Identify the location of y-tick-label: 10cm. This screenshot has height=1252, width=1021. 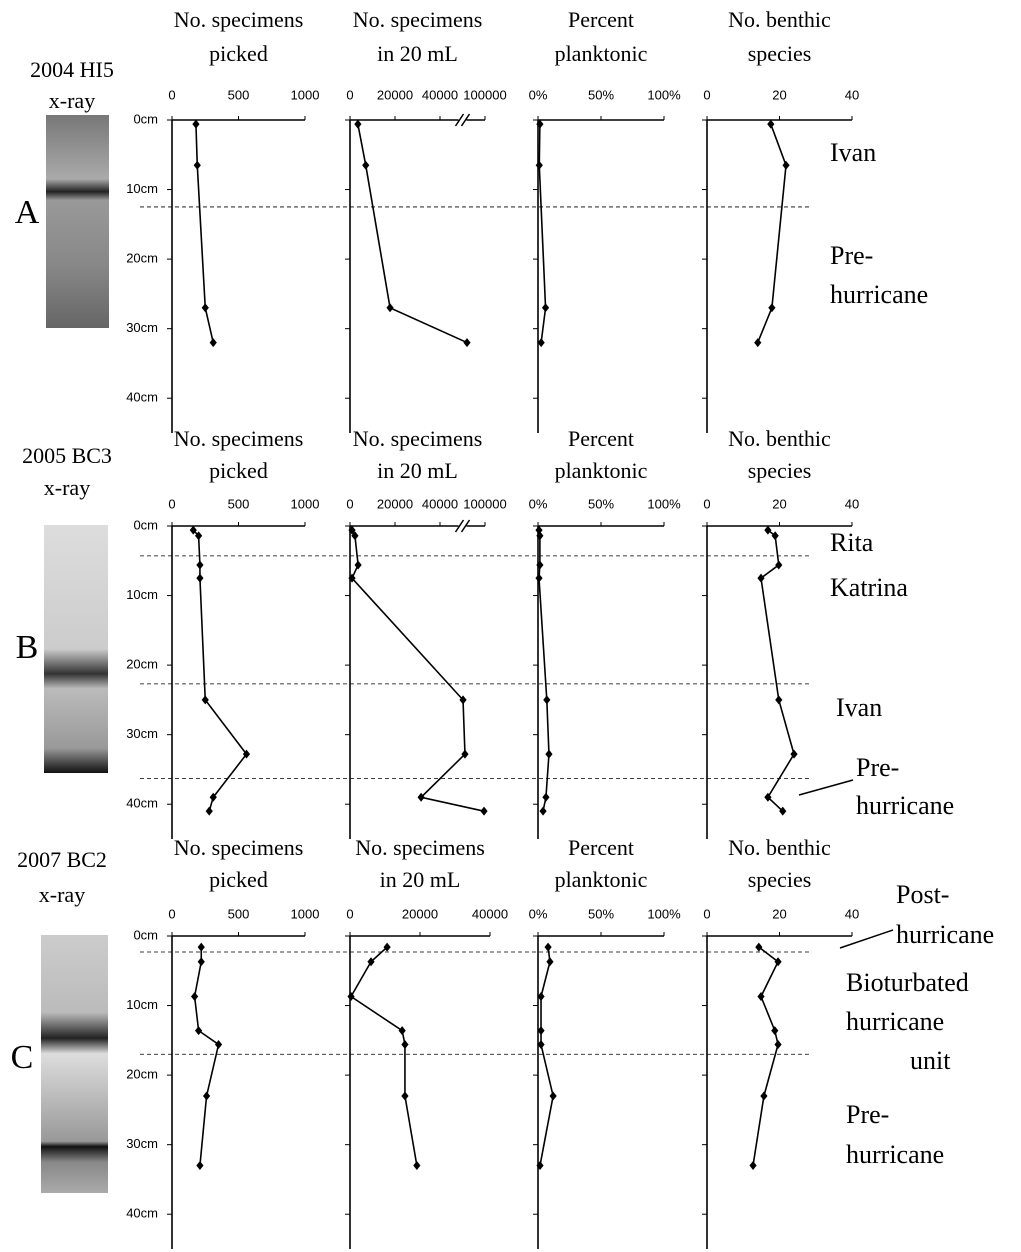
(142, 594).